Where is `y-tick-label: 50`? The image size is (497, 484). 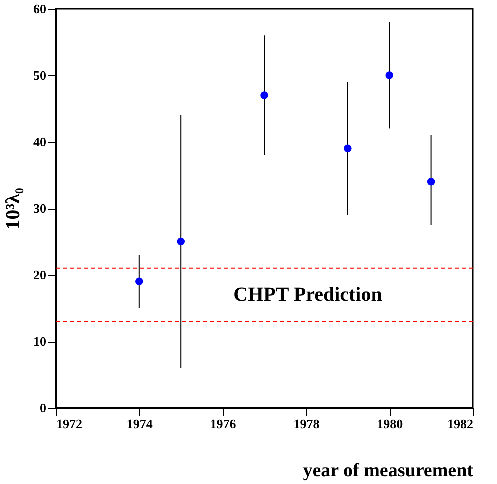
y-tick-label: 50 is located at coordinates (40, 75).